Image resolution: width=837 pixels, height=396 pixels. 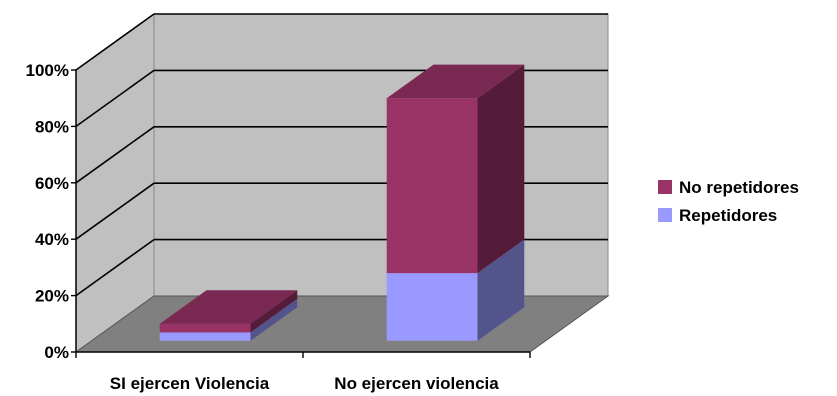 What do you see at coordinates (739, 187) in the screenshot?
I see `legend-label: No repetidores` at bounding box center [739, 187].